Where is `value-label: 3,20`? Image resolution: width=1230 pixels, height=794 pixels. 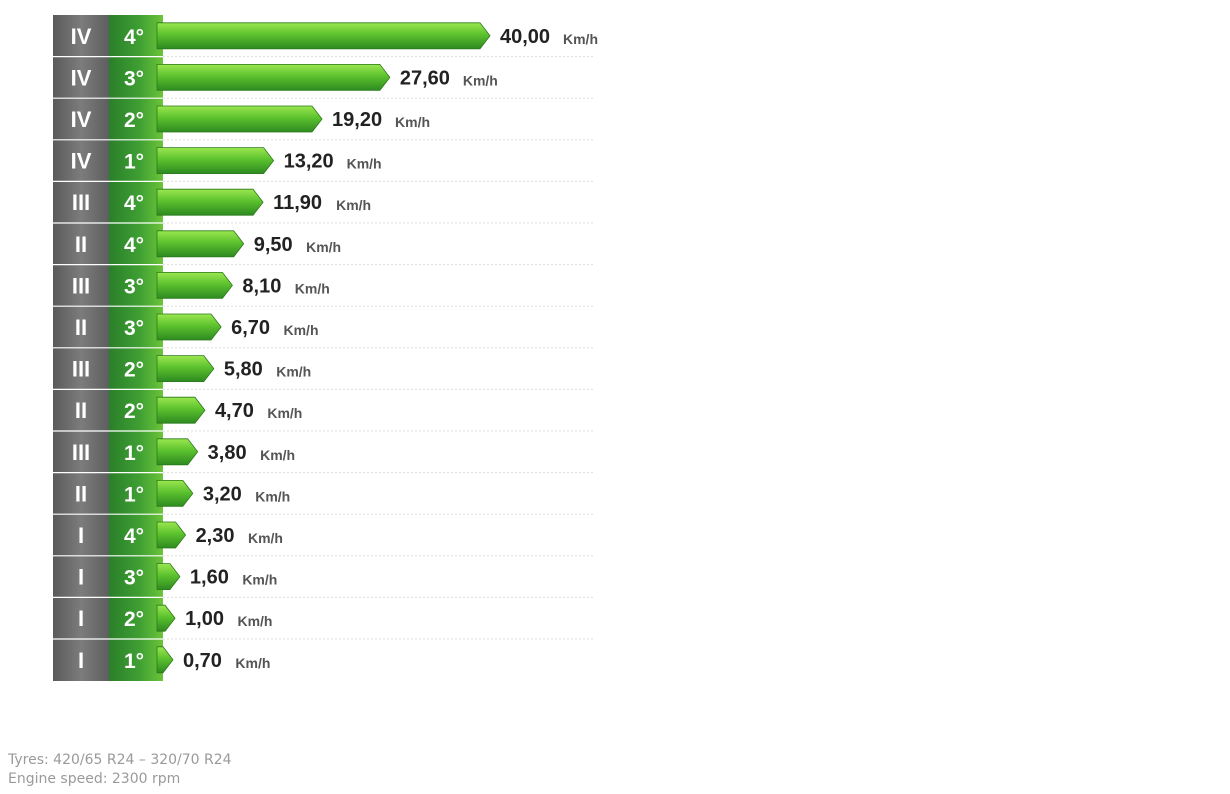 value-label: 3,20 is located at coordinates (222, 494).